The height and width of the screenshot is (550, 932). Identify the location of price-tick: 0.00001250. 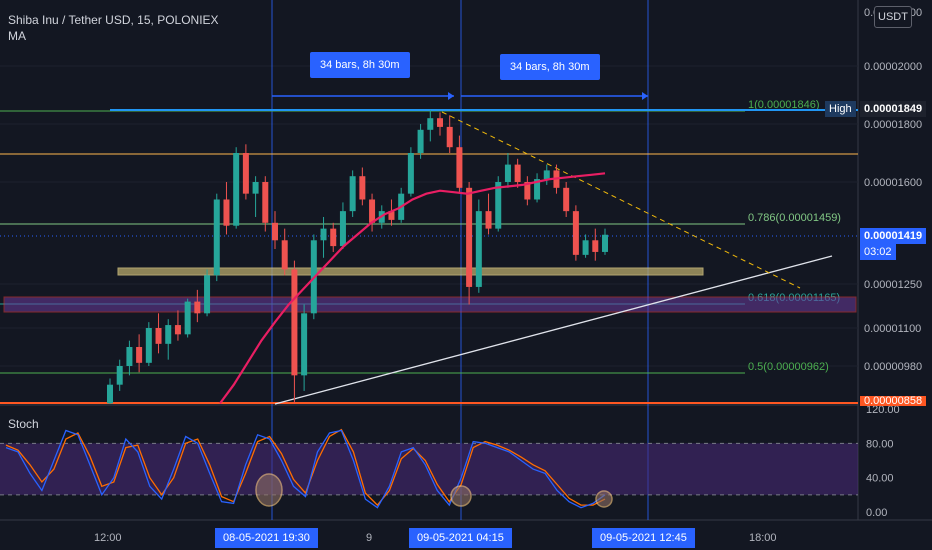
(893, 285).